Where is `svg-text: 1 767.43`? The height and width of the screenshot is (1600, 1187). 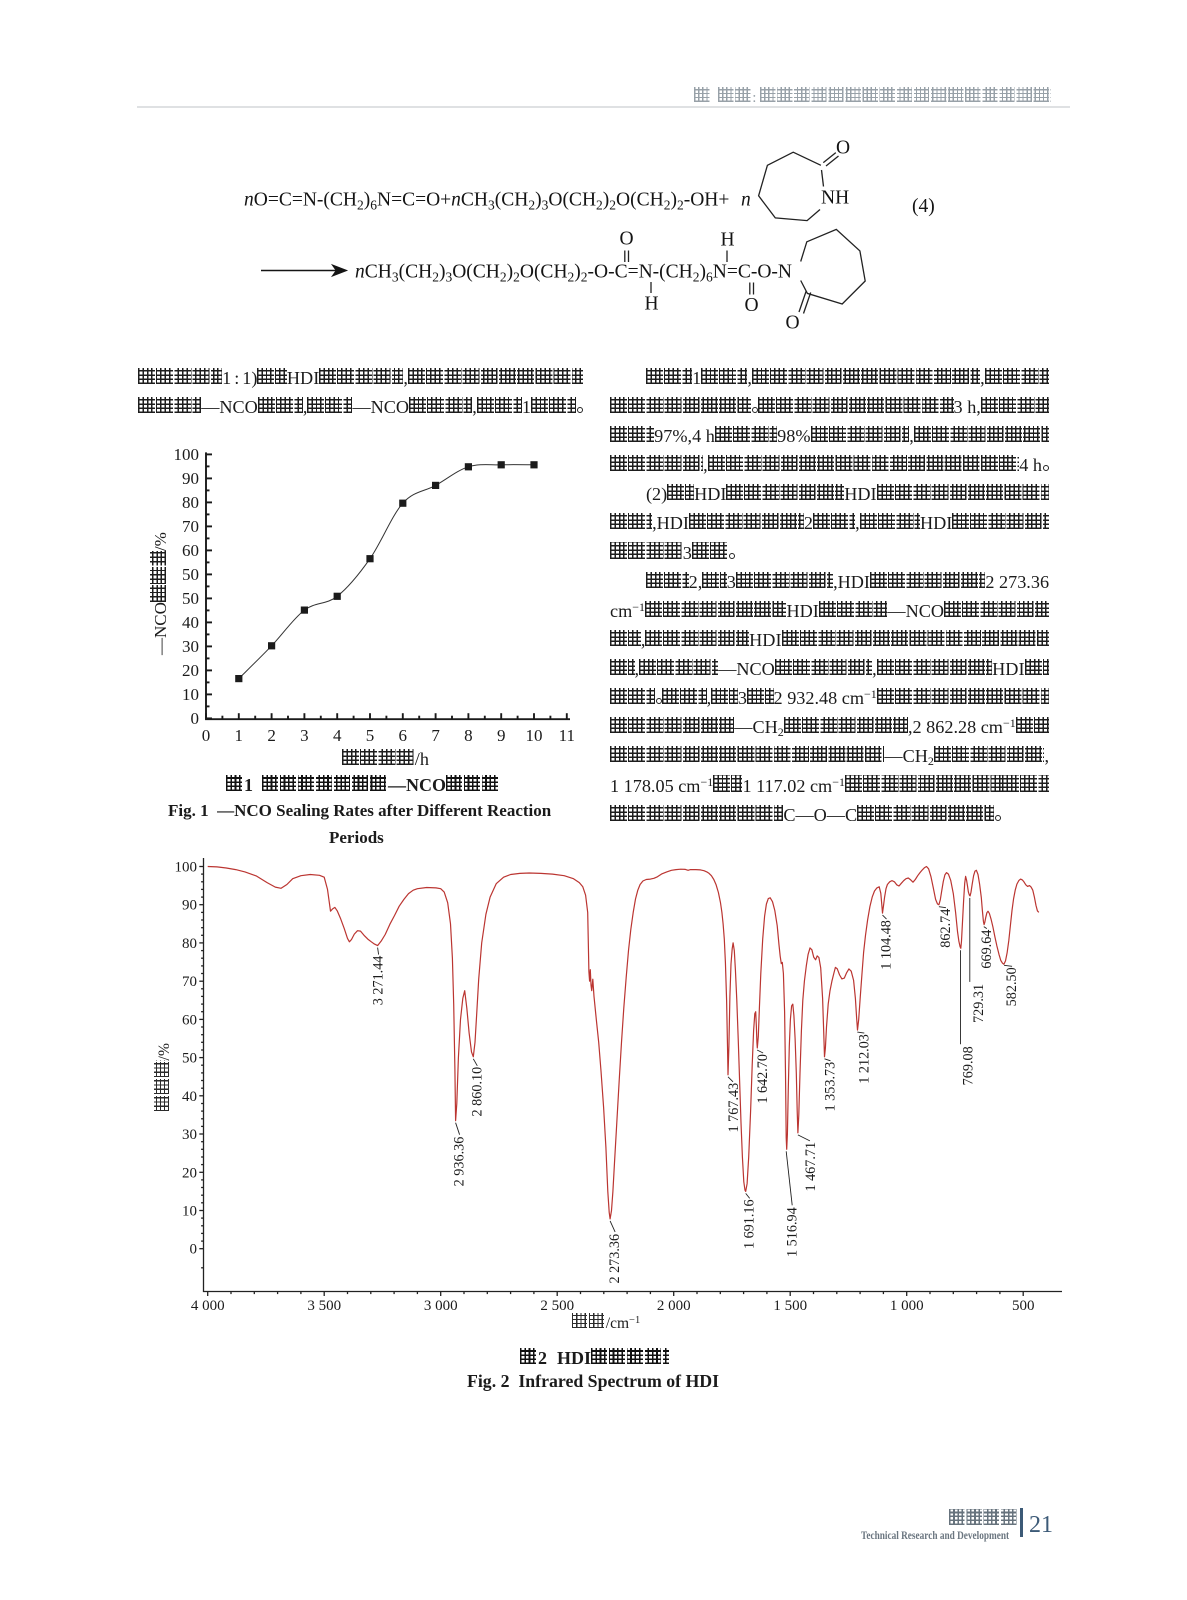 svg-text: 1 767.43 is located at coordinates (734, 1108).